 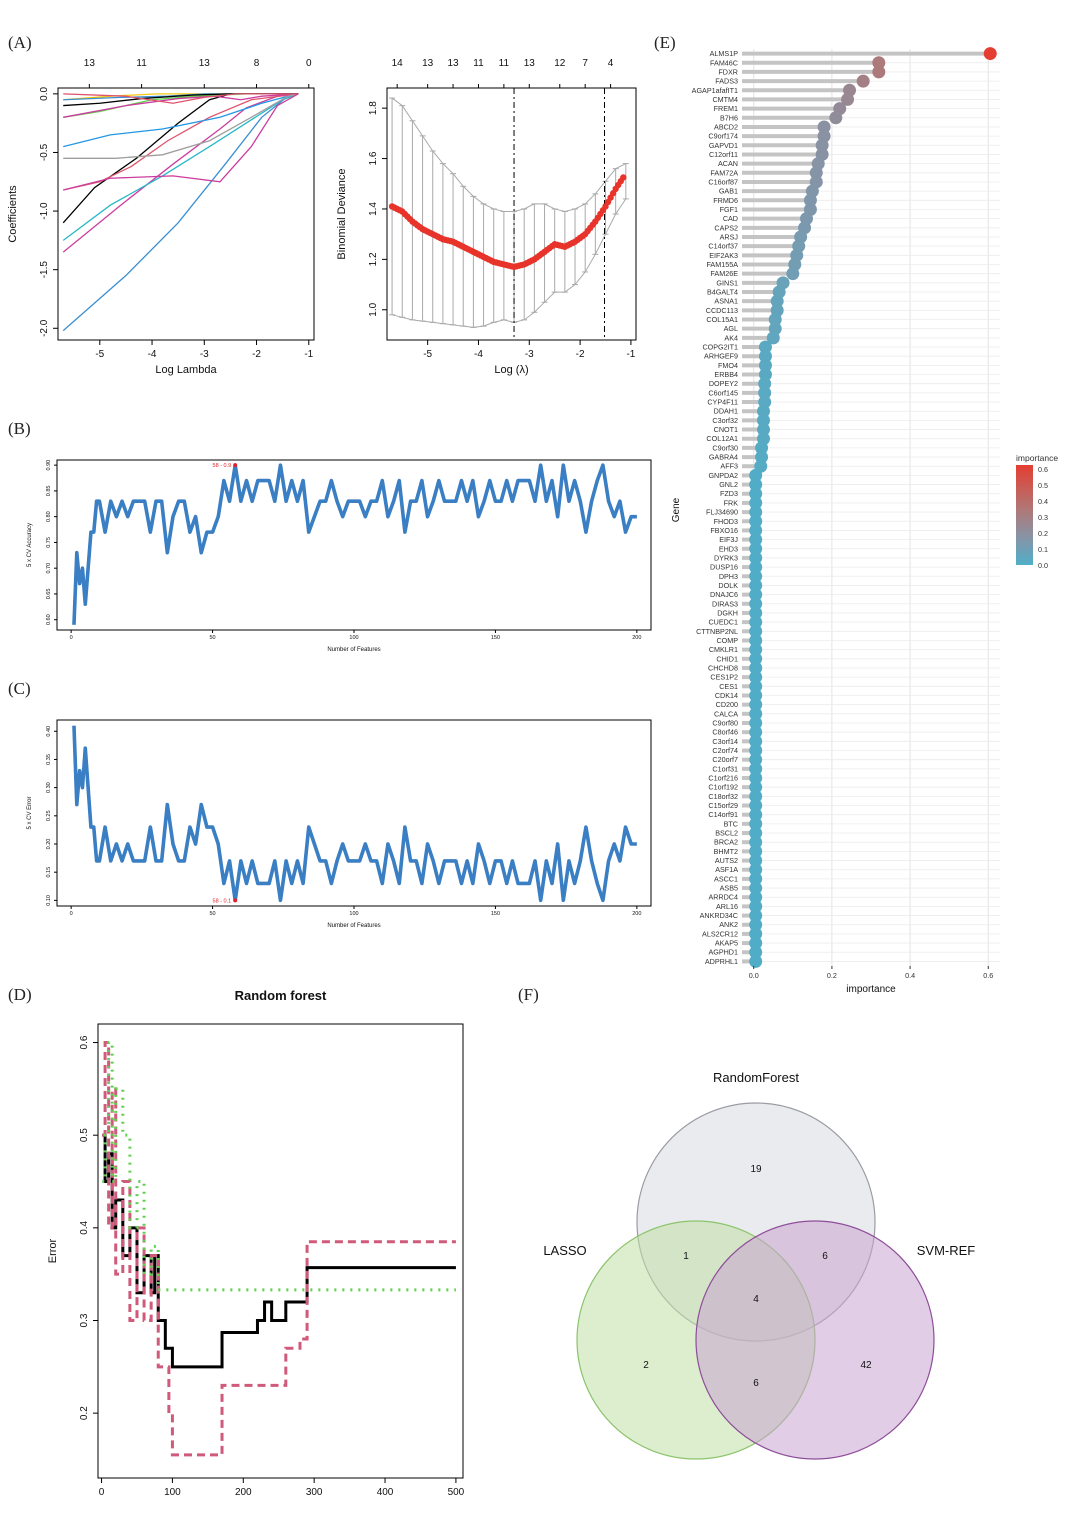 What do you see at coordinates (728, 585) in the screenshot?
I see `gene-label: DOLK` at bounding box center [728, 585].